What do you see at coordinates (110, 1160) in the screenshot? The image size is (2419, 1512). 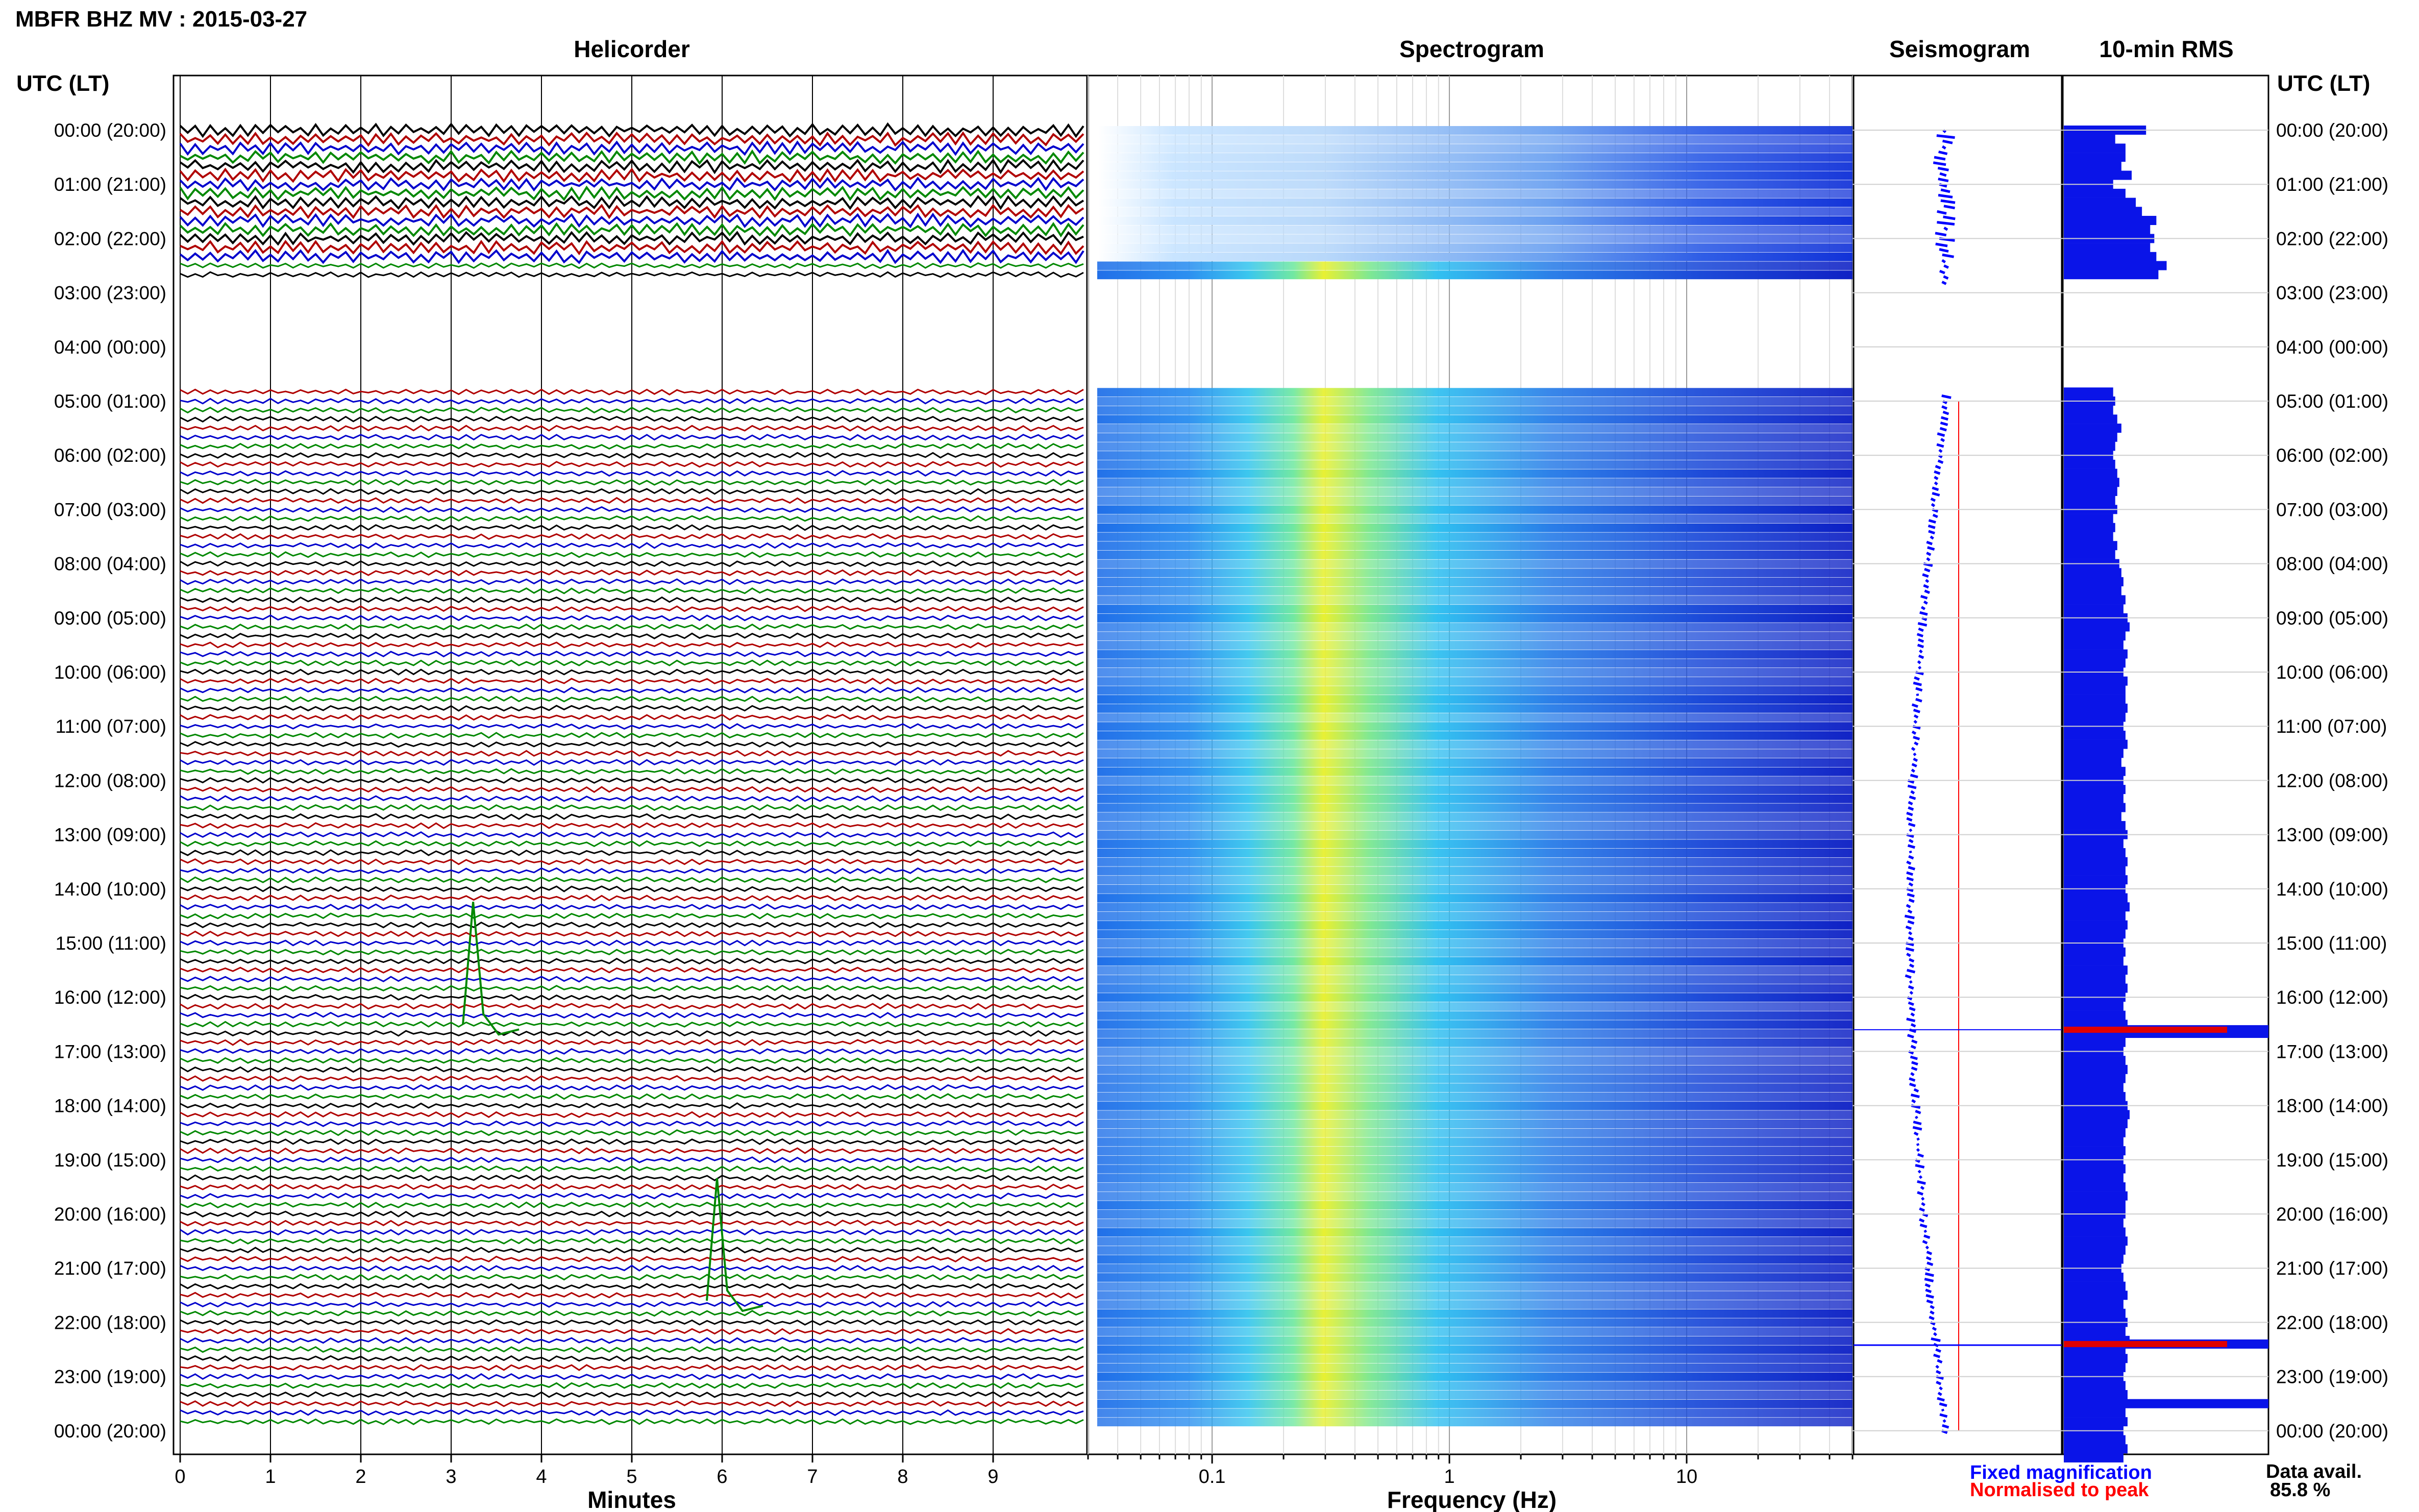 I see `hour-label-left: 19:00 (15:00)` at bounding box center [110, 1160].